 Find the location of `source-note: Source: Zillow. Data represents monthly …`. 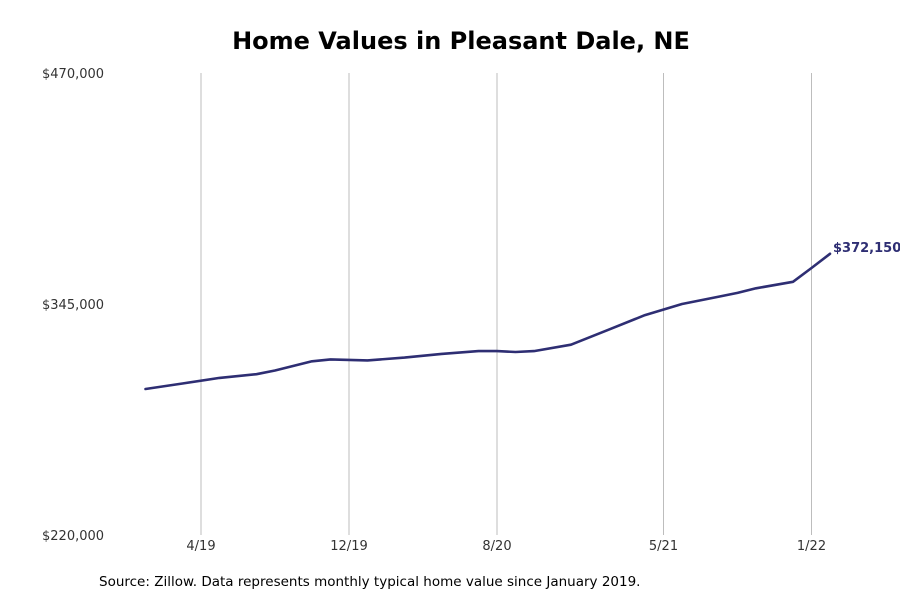

source-note: Source: Zillow. Data represents monthly … is located at coordinates (370, 582).